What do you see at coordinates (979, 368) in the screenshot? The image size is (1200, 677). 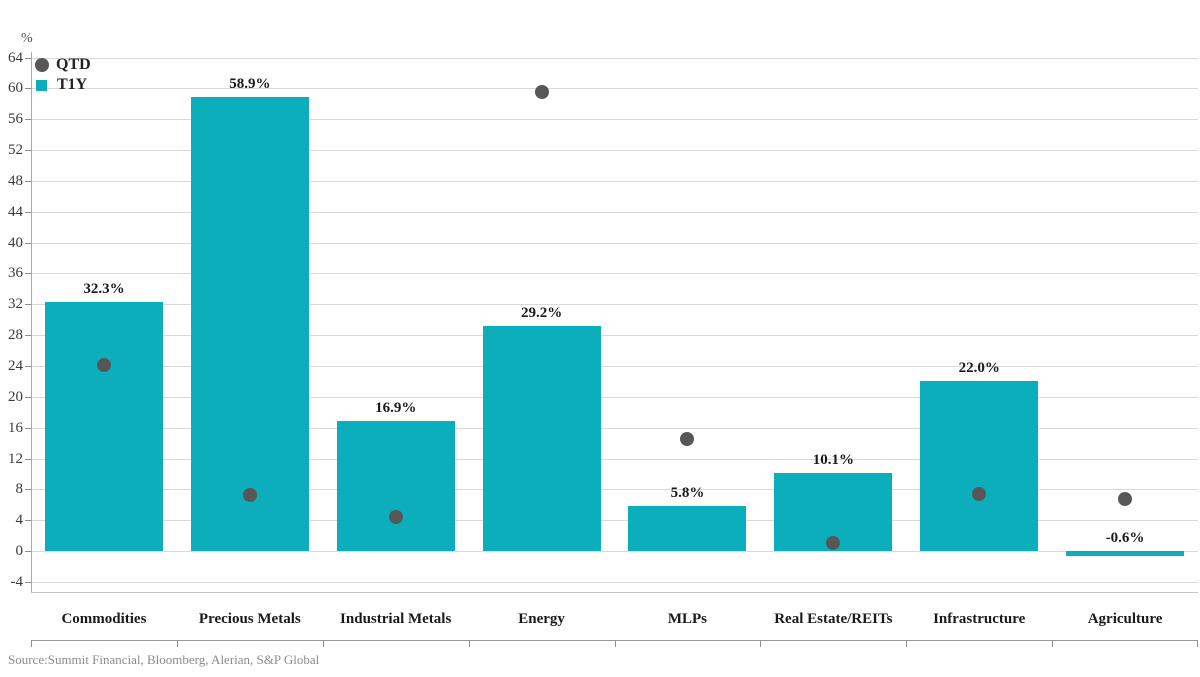 I see `bar-value-label: 22.0%` at bounding box center [979, 368].